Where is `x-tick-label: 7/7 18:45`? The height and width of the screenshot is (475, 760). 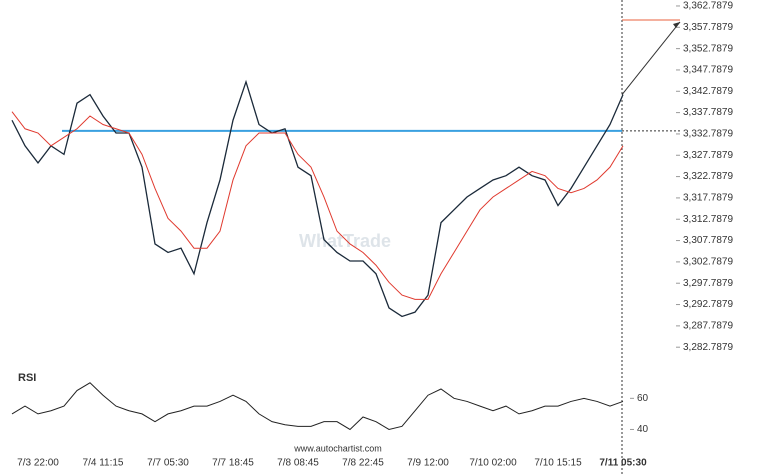 x-tick-label: 7/7 18:45 is located at coordinates (233, 463).